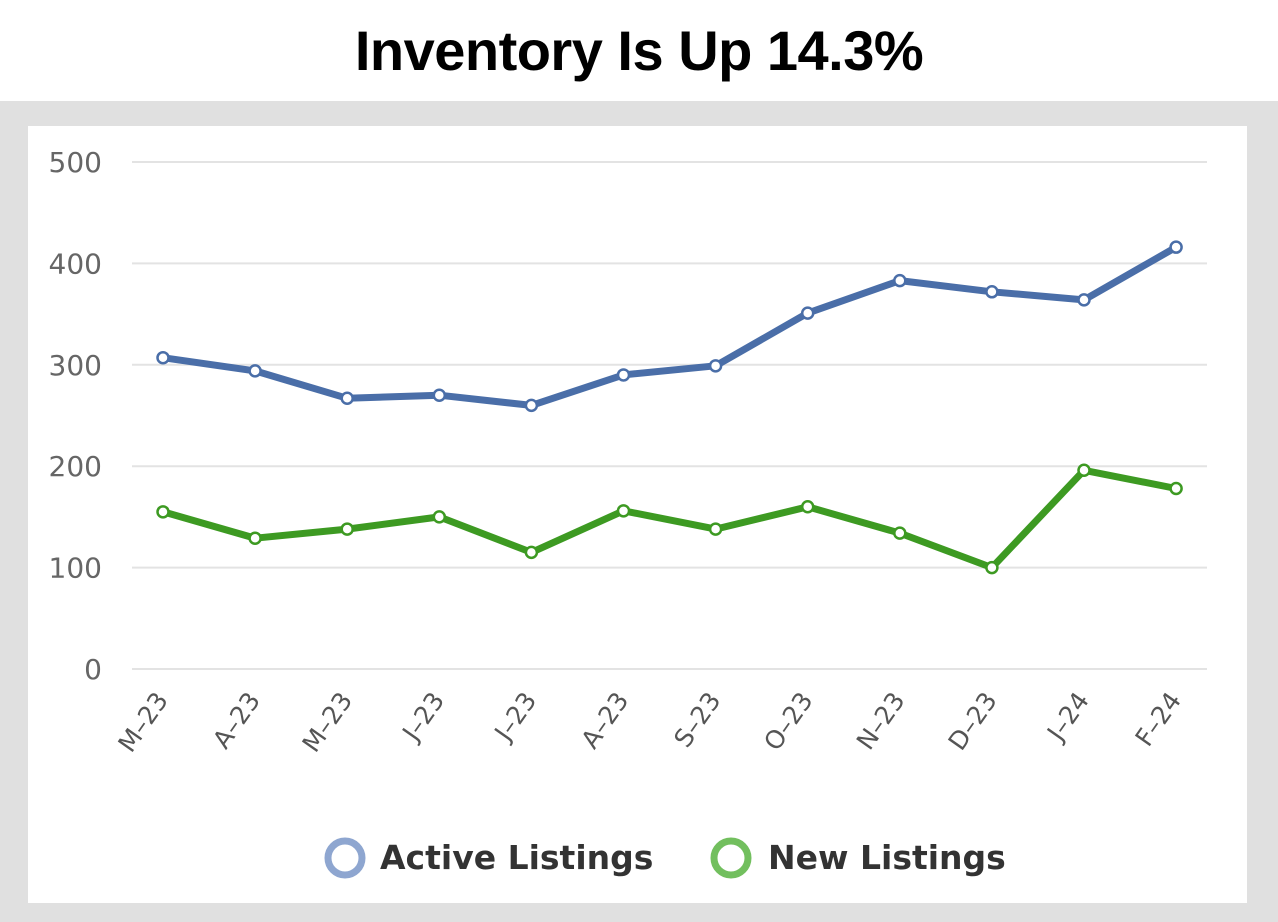 The height and width of the screenshot is (922, 1278). I want to click on series-line-active-listings, so click(669, 326).